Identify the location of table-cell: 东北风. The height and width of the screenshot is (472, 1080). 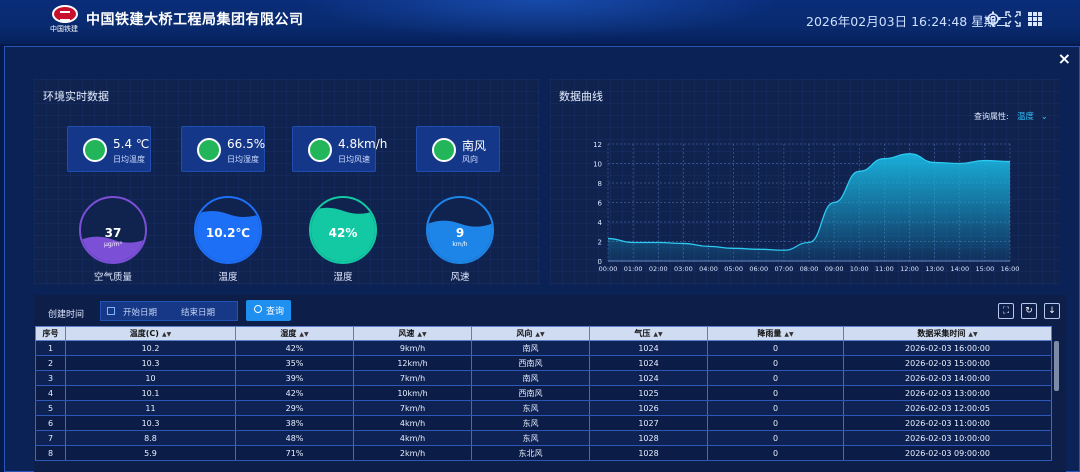
(530, 453).